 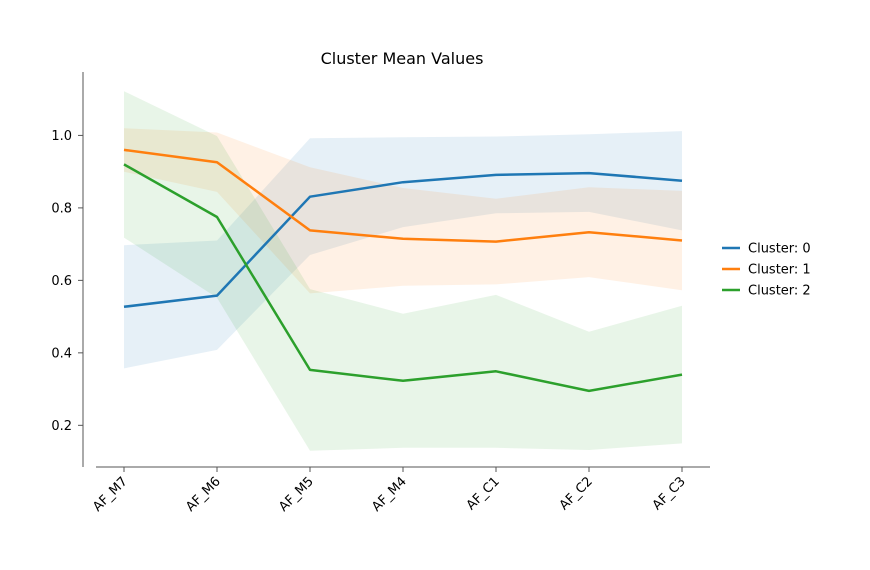 I want to click on x-tick-label: AF_C1, so click(x=483, y=493).